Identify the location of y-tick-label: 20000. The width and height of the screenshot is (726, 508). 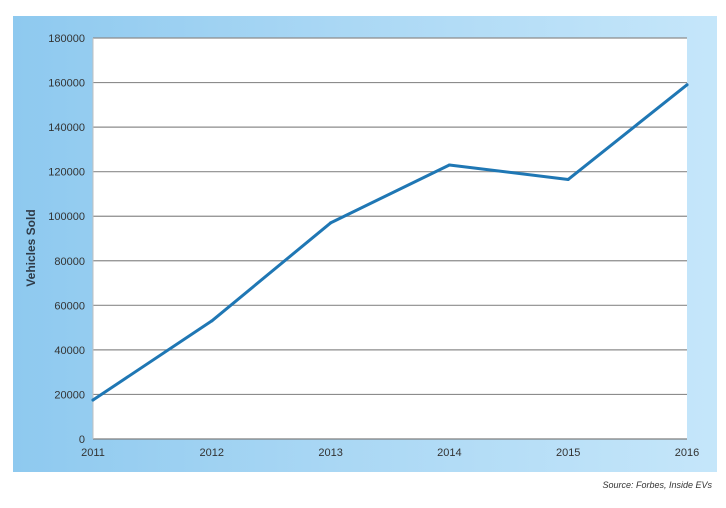
(69, 395).